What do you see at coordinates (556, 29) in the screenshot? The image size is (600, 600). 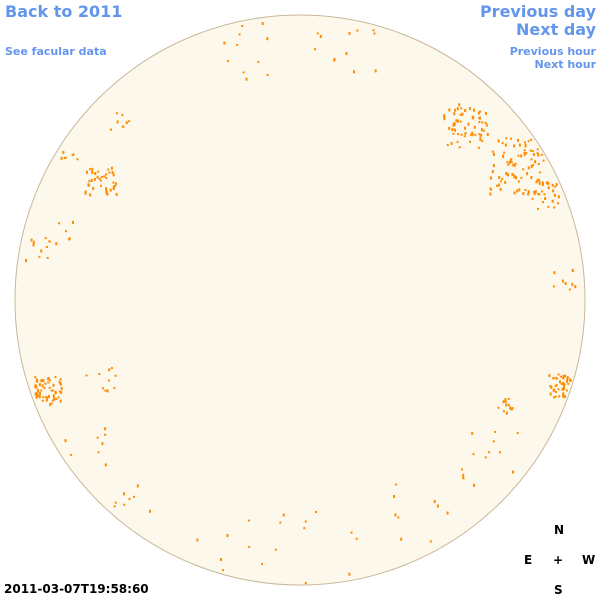 I see `next-day-link: Next day` at bounding box center [556, 29].